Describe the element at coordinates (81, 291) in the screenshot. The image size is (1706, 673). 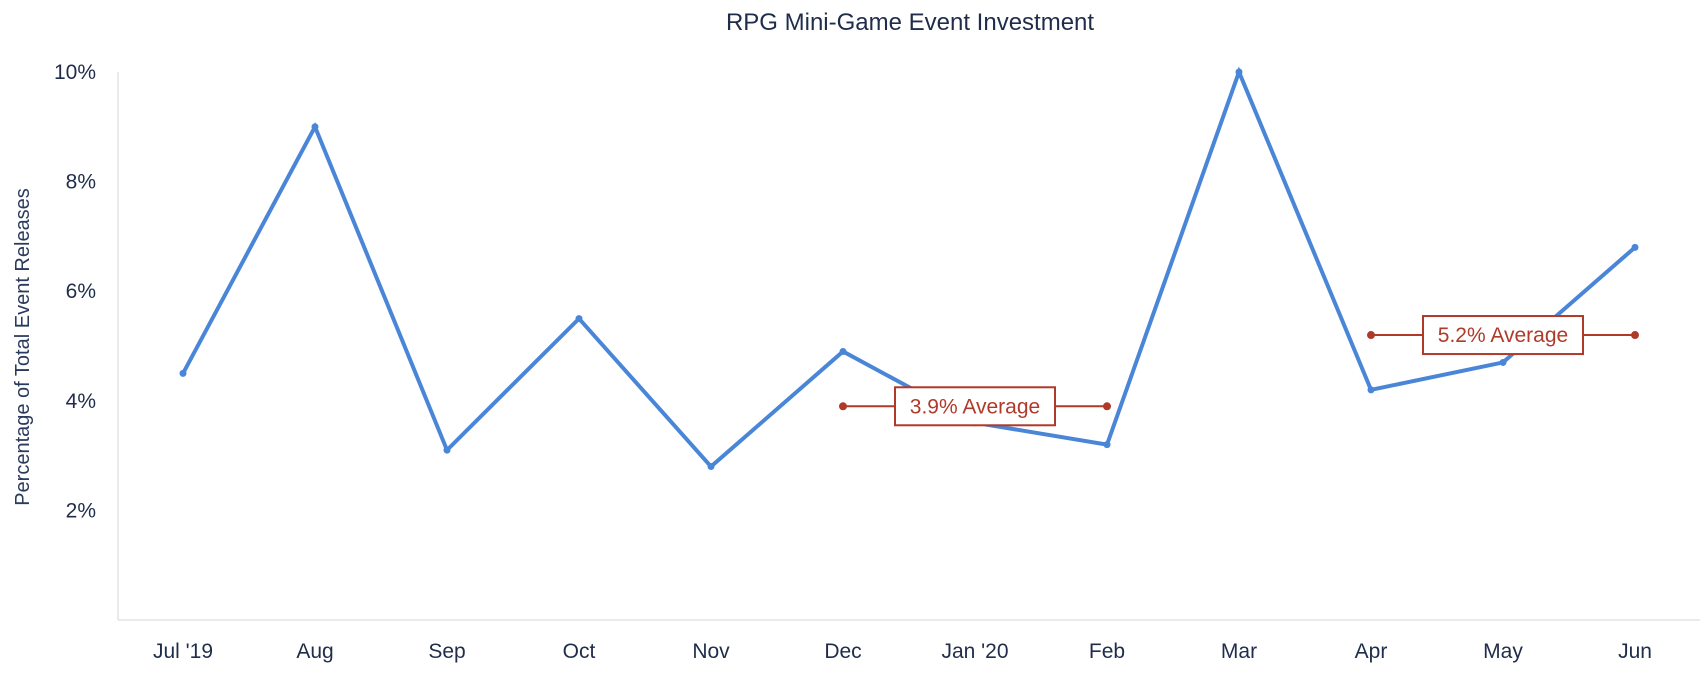
I see `y-tick-label: 6%` at that location.